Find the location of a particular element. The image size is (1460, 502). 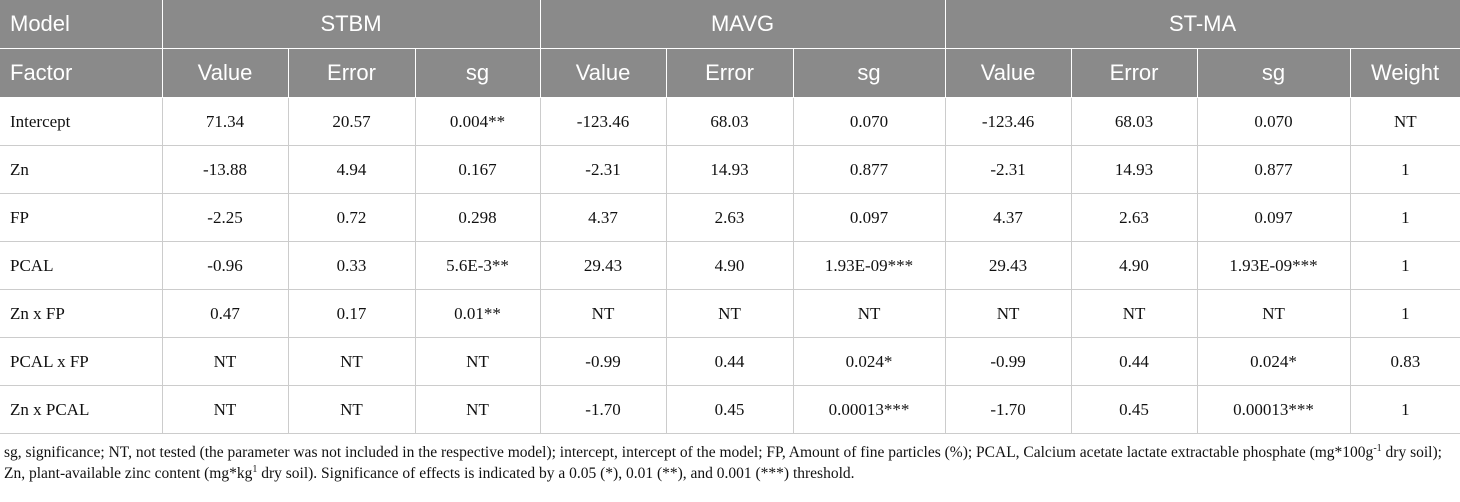

table-cell: -13.88 is located at coordinates (225, 169).